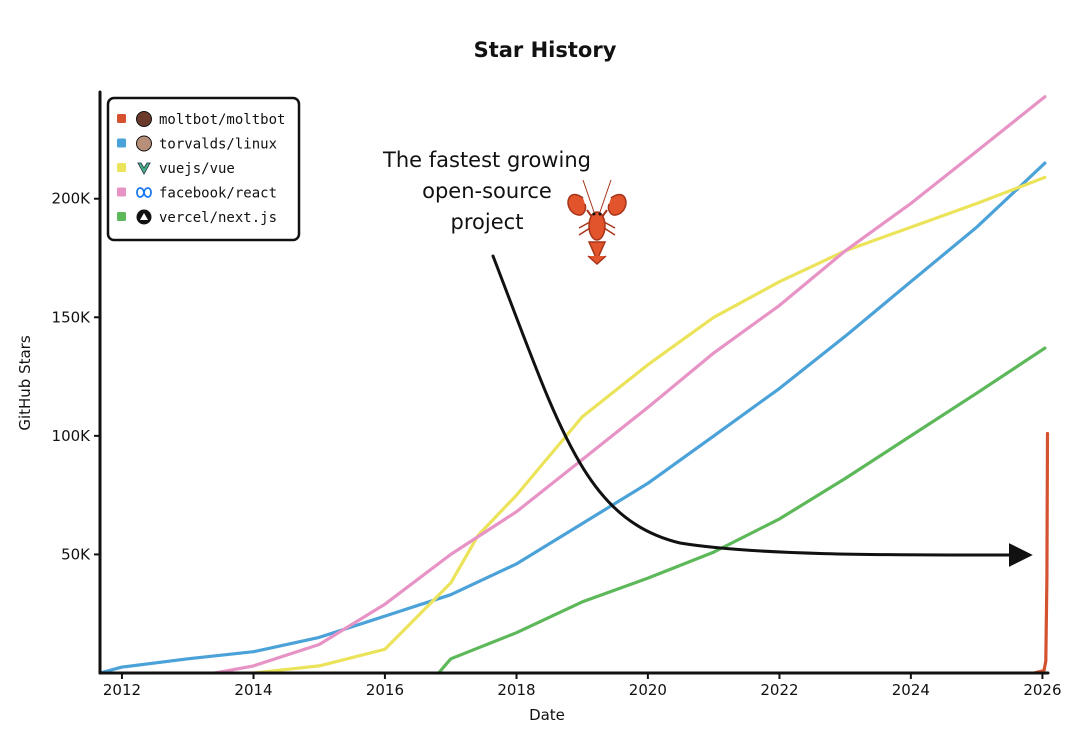 This screenshot has height=742, width=1080. Describe the element at coordinates (222, 120) in the screenshot. I see `legend-label: moltbot/moltbot` at that location.